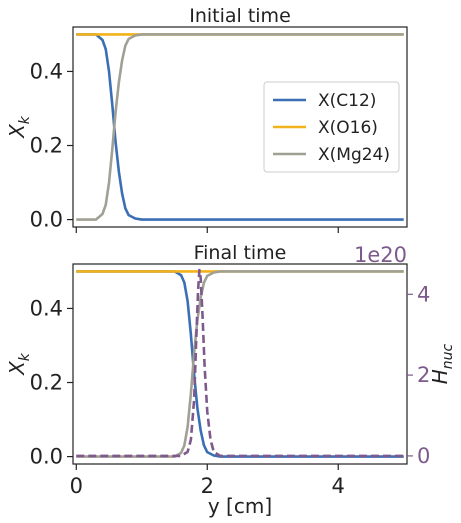 The image size is (461, 523). Describe the element at coordinates (207, 230) in the screenshot. I see `chart-initial-x-ticks` at that location.